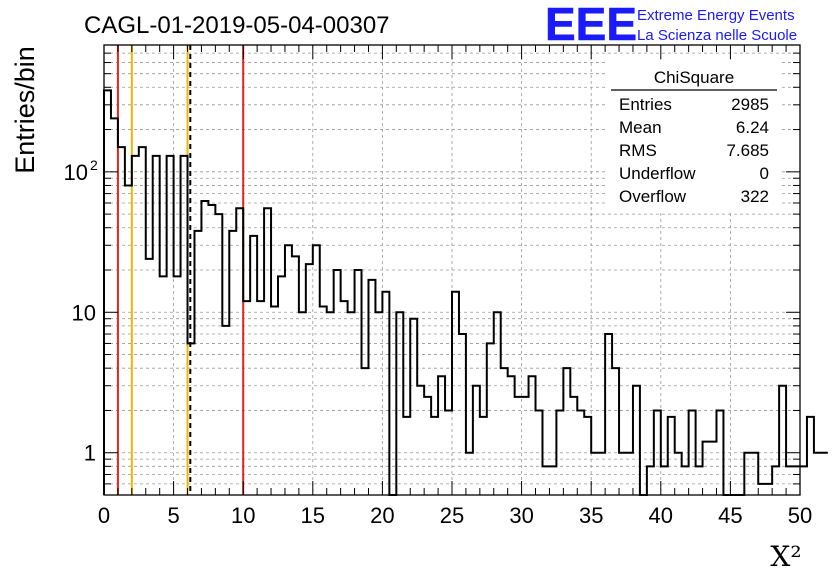 Image resolution: width=836 pixels, height=572 pixels. I want to click on chart-title: CAGL-01-2019-05-04-00307, so click(237, 25).